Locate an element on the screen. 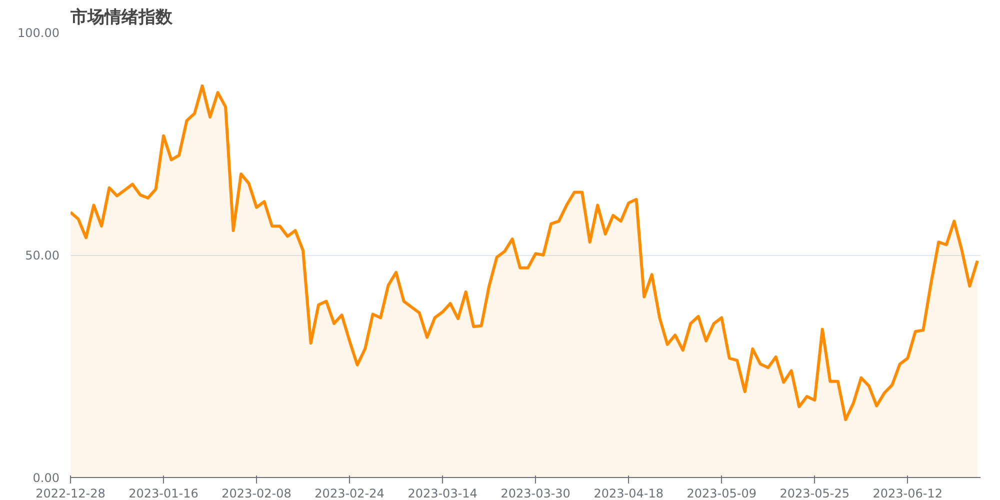  x-tick-label: 2023-01-16 is located at coordinates (163, 493).